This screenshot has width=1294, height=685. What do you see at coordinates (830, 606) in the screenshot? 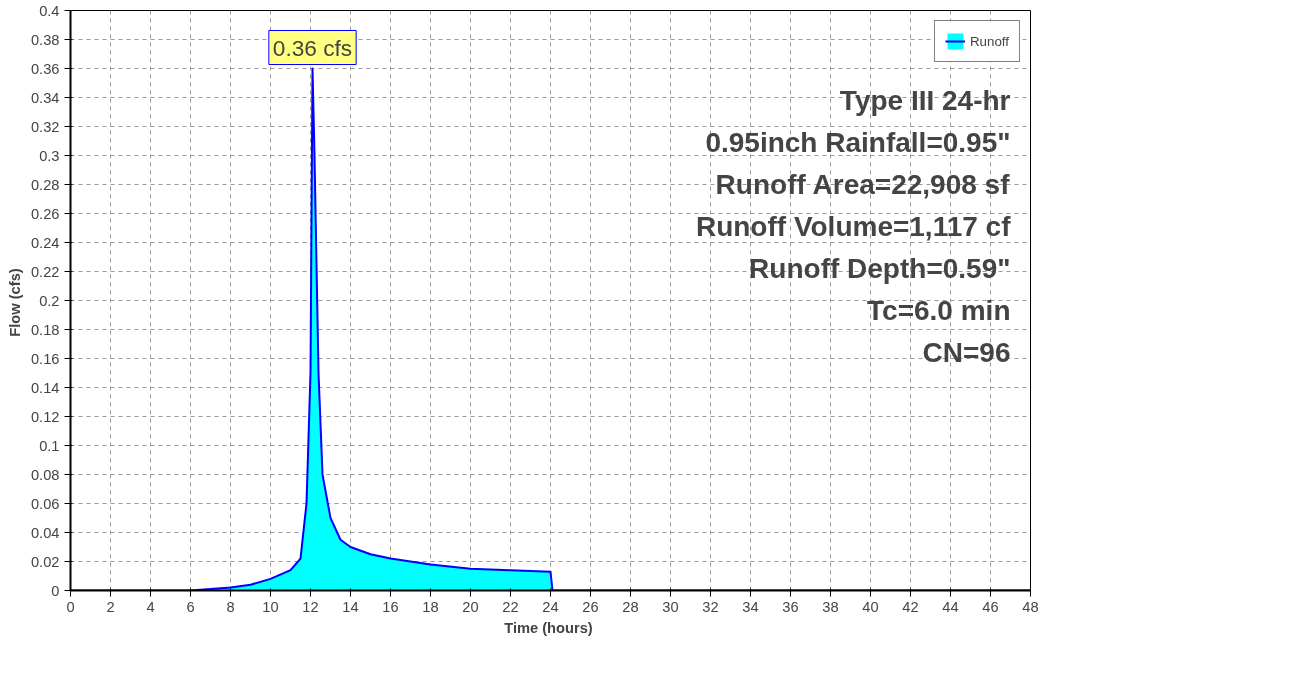
I see `x-tick-label: 38` at bounding box center [830, 606].